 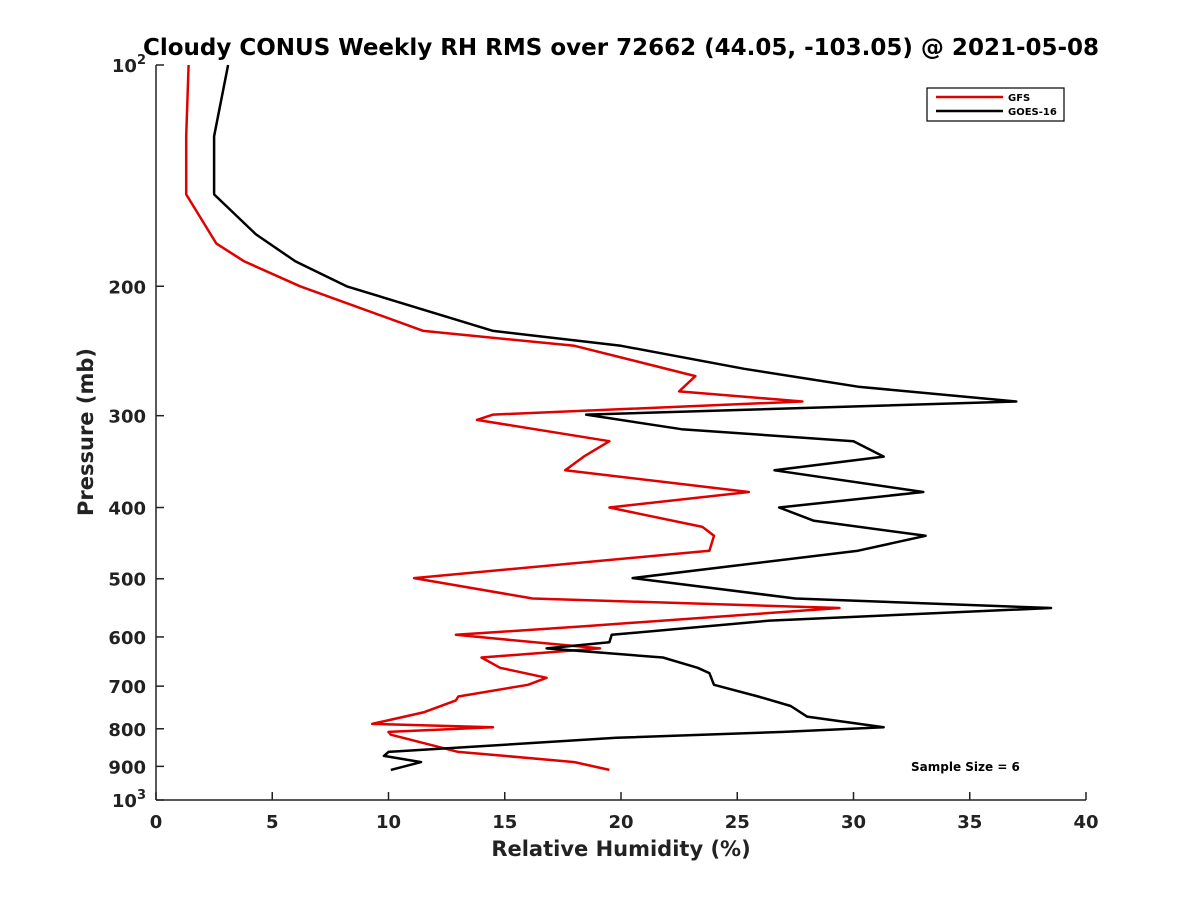 What do you see at coordinates (129, 800) in the screenshot?
I see `y-tick-label: 10³` at bounding box center [129, 800].